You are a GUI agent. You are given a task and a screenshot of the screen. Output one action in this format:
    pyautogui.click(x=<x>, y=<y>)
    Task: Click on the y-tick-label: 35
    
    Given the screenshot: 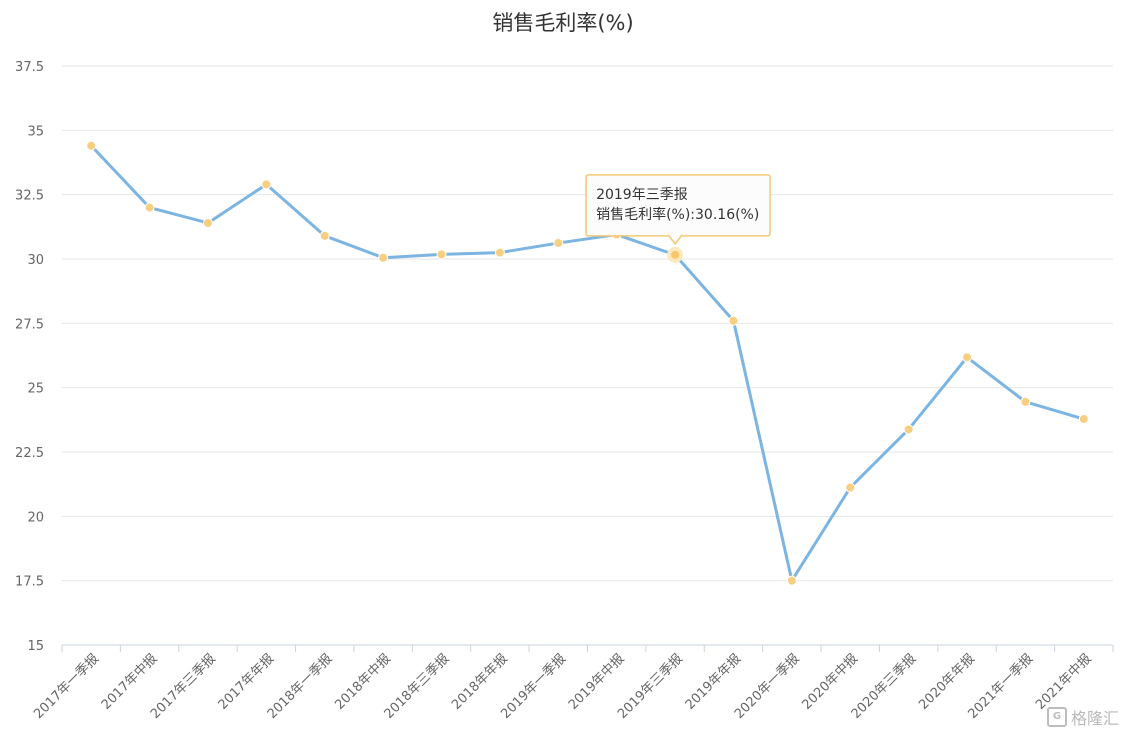 What is the action you would take?
    pyautogui.click(x=35, y=131)
    